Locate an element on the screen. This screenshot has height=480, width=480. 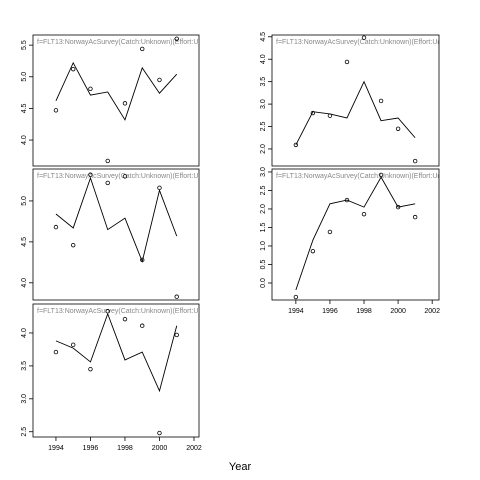
y-tick-label: 5.5 is located at coordinates (24, 45).